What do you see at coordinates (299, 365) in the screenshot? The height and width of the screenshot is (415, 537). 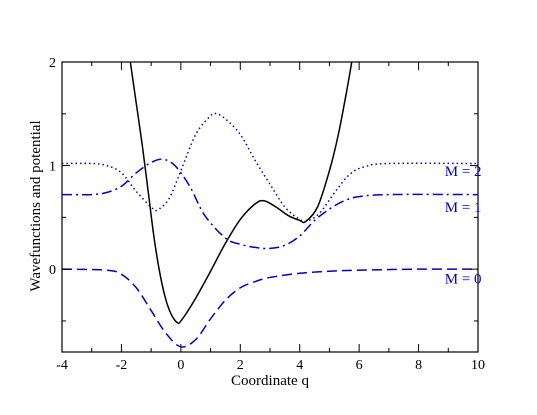 I see `x-tick-label: 4` at bounding box center [299, 365].